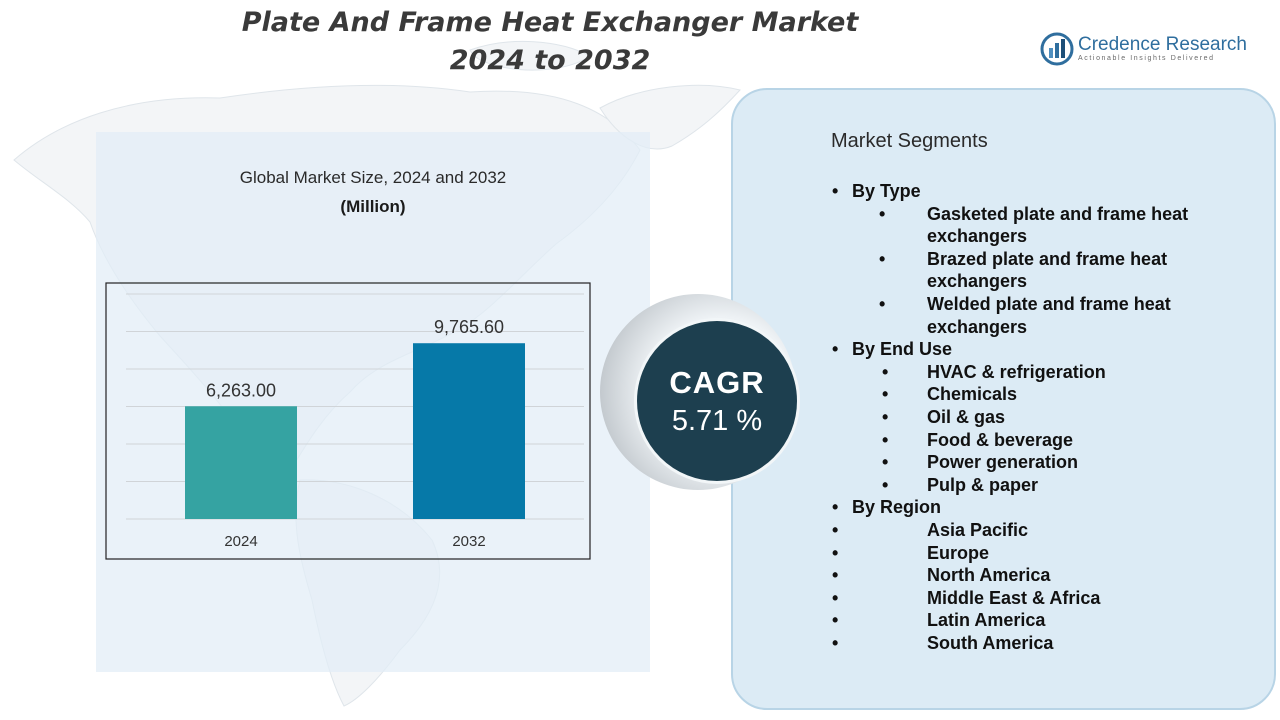 This screenshot has height=720, width=1280. I want to click on segment-item: • Power generation, so click(1040, 462).